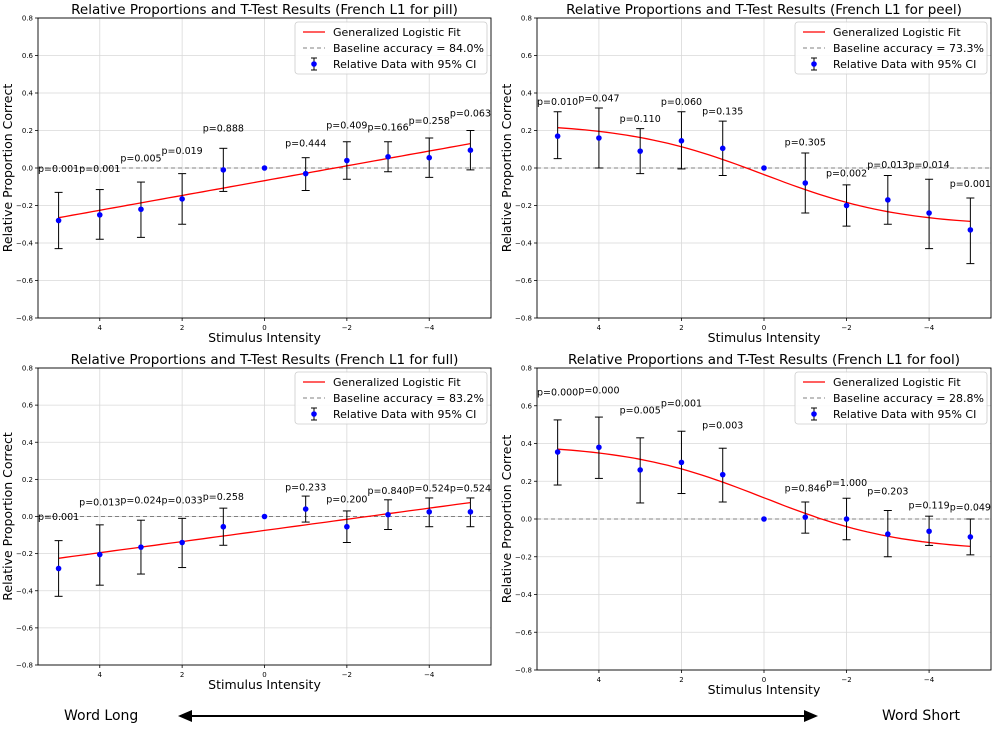 This screenshot has width=997, height=731. I want to click on p-value-label: p=0.200, so click(346, 500).